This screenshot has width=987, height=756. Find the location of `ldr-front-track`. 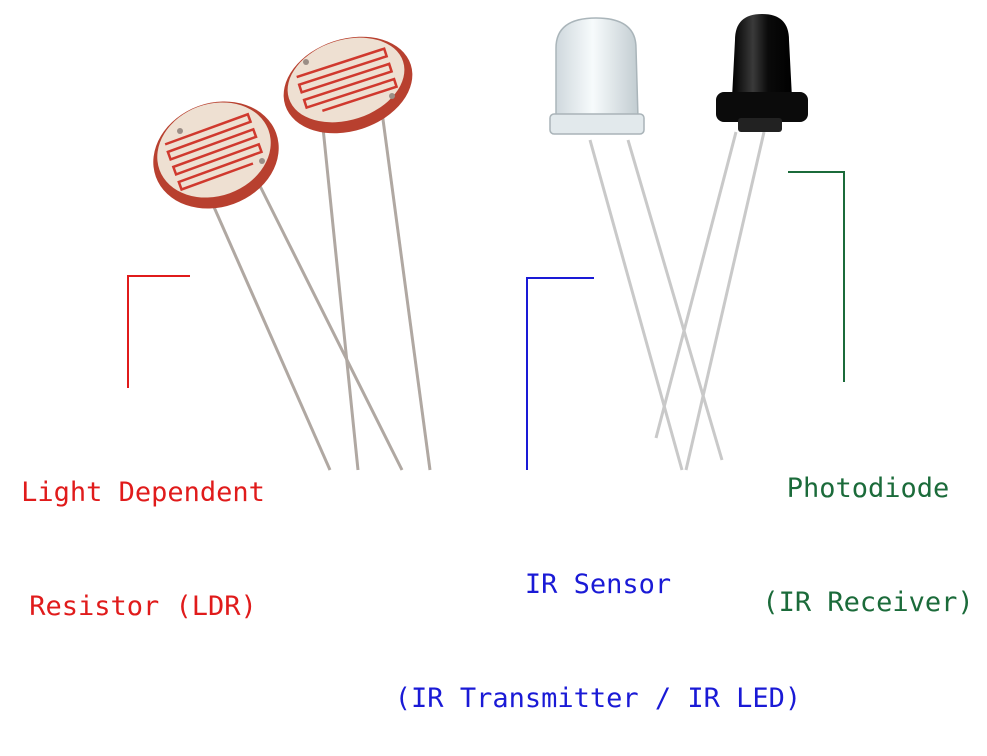

ldr-front-track is located at coordinates (214, 152).